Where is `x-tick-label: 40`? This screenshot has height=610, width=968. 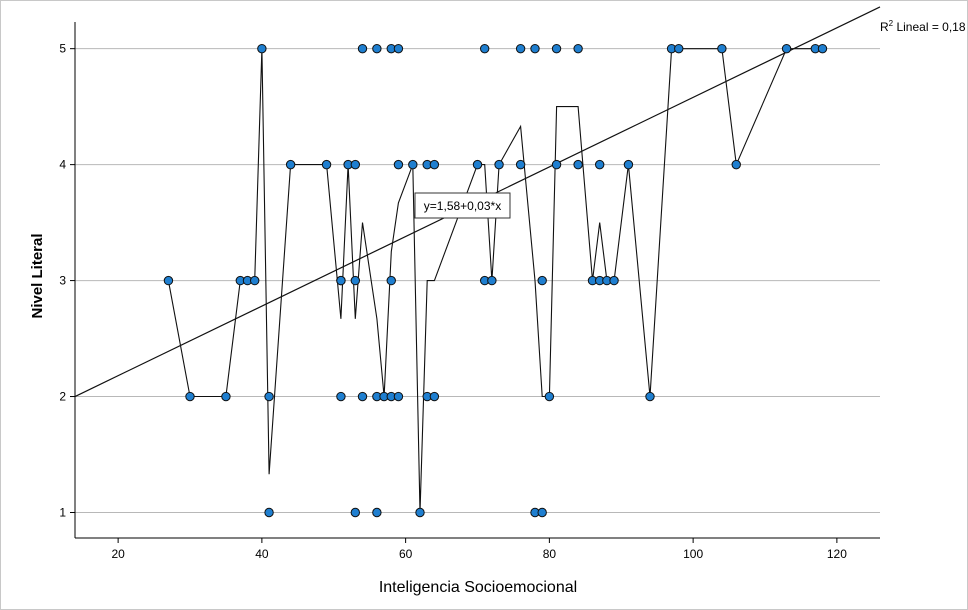 x-tick-label: 40 is located at coordinates (262, 554).